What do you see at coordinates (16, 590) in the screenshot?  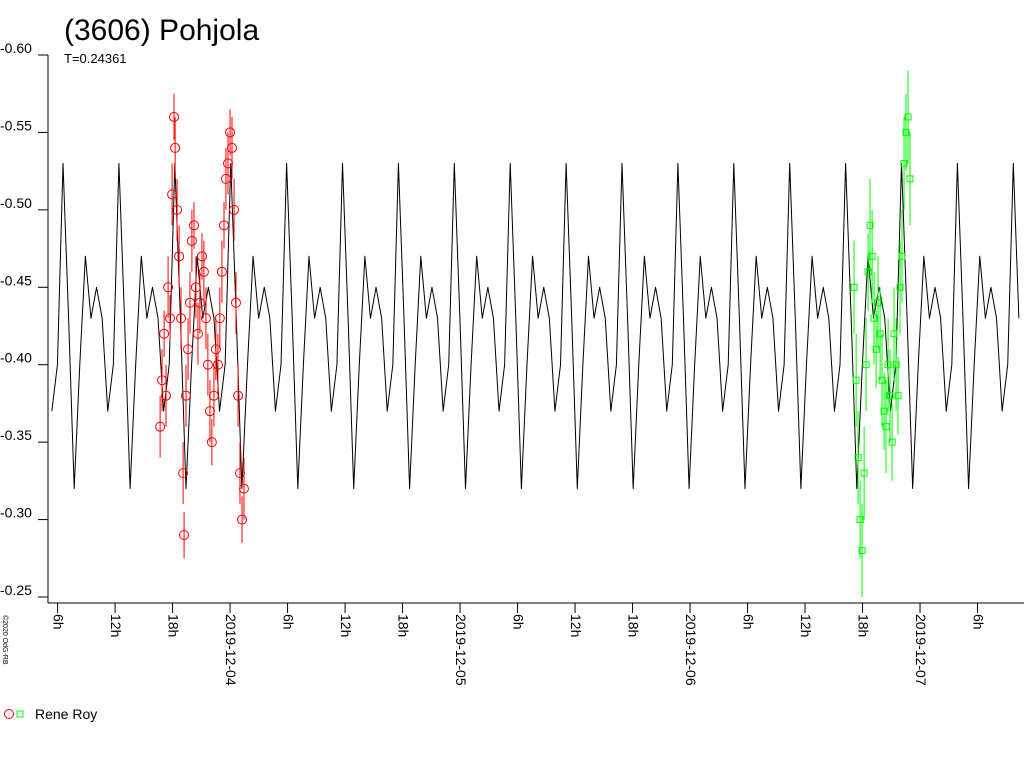 I see `y-tick-label: -0.25` at bounding box center [16, 590].